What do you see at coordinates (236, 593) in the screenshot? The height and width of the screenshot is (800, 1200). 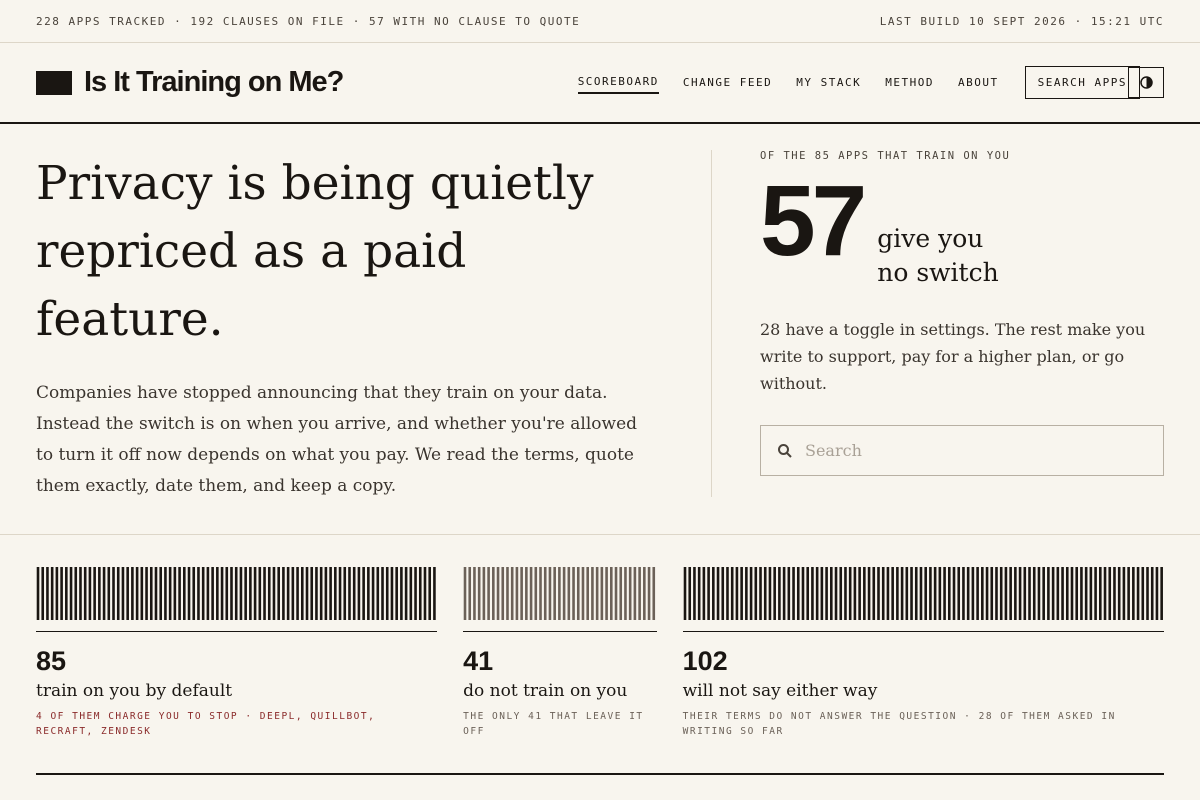 I see `stripe-bar` at bounding box center [236, 593].